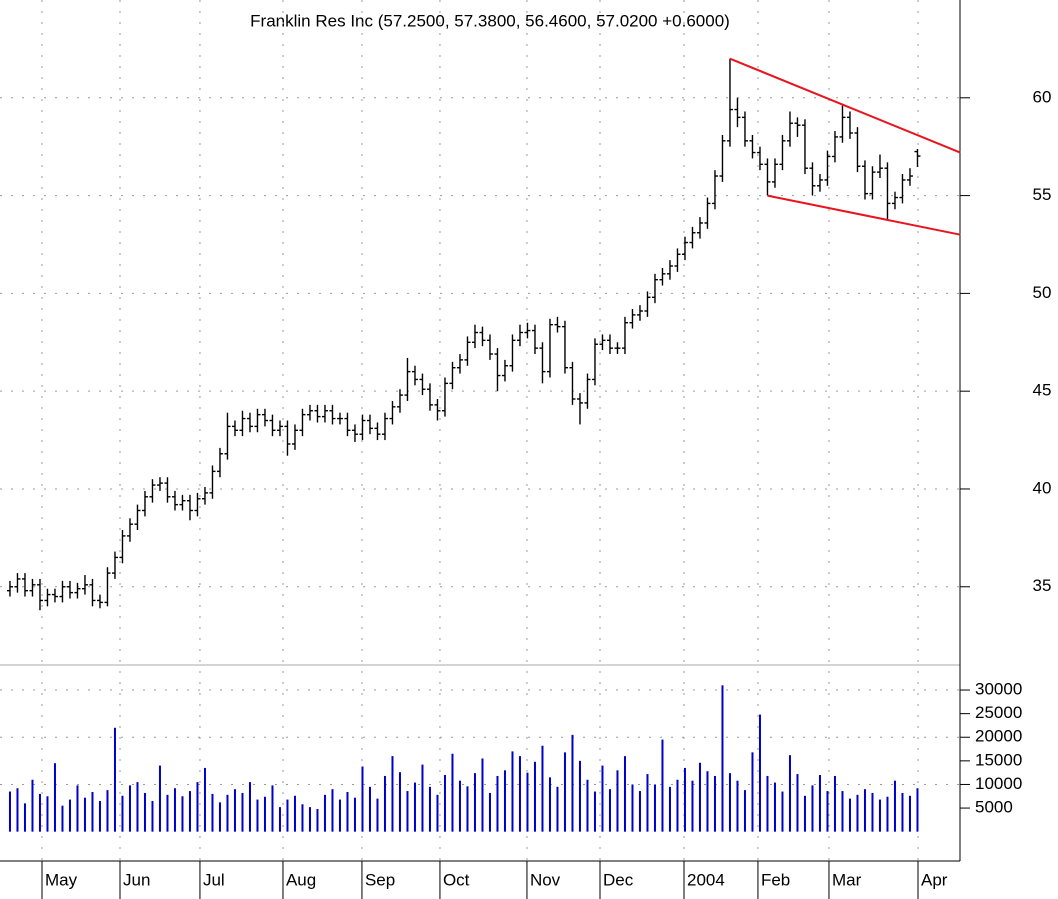 This screenshot has height=899, width=1058. I want to click on x-tick-label: Aug, so click(301, 879).